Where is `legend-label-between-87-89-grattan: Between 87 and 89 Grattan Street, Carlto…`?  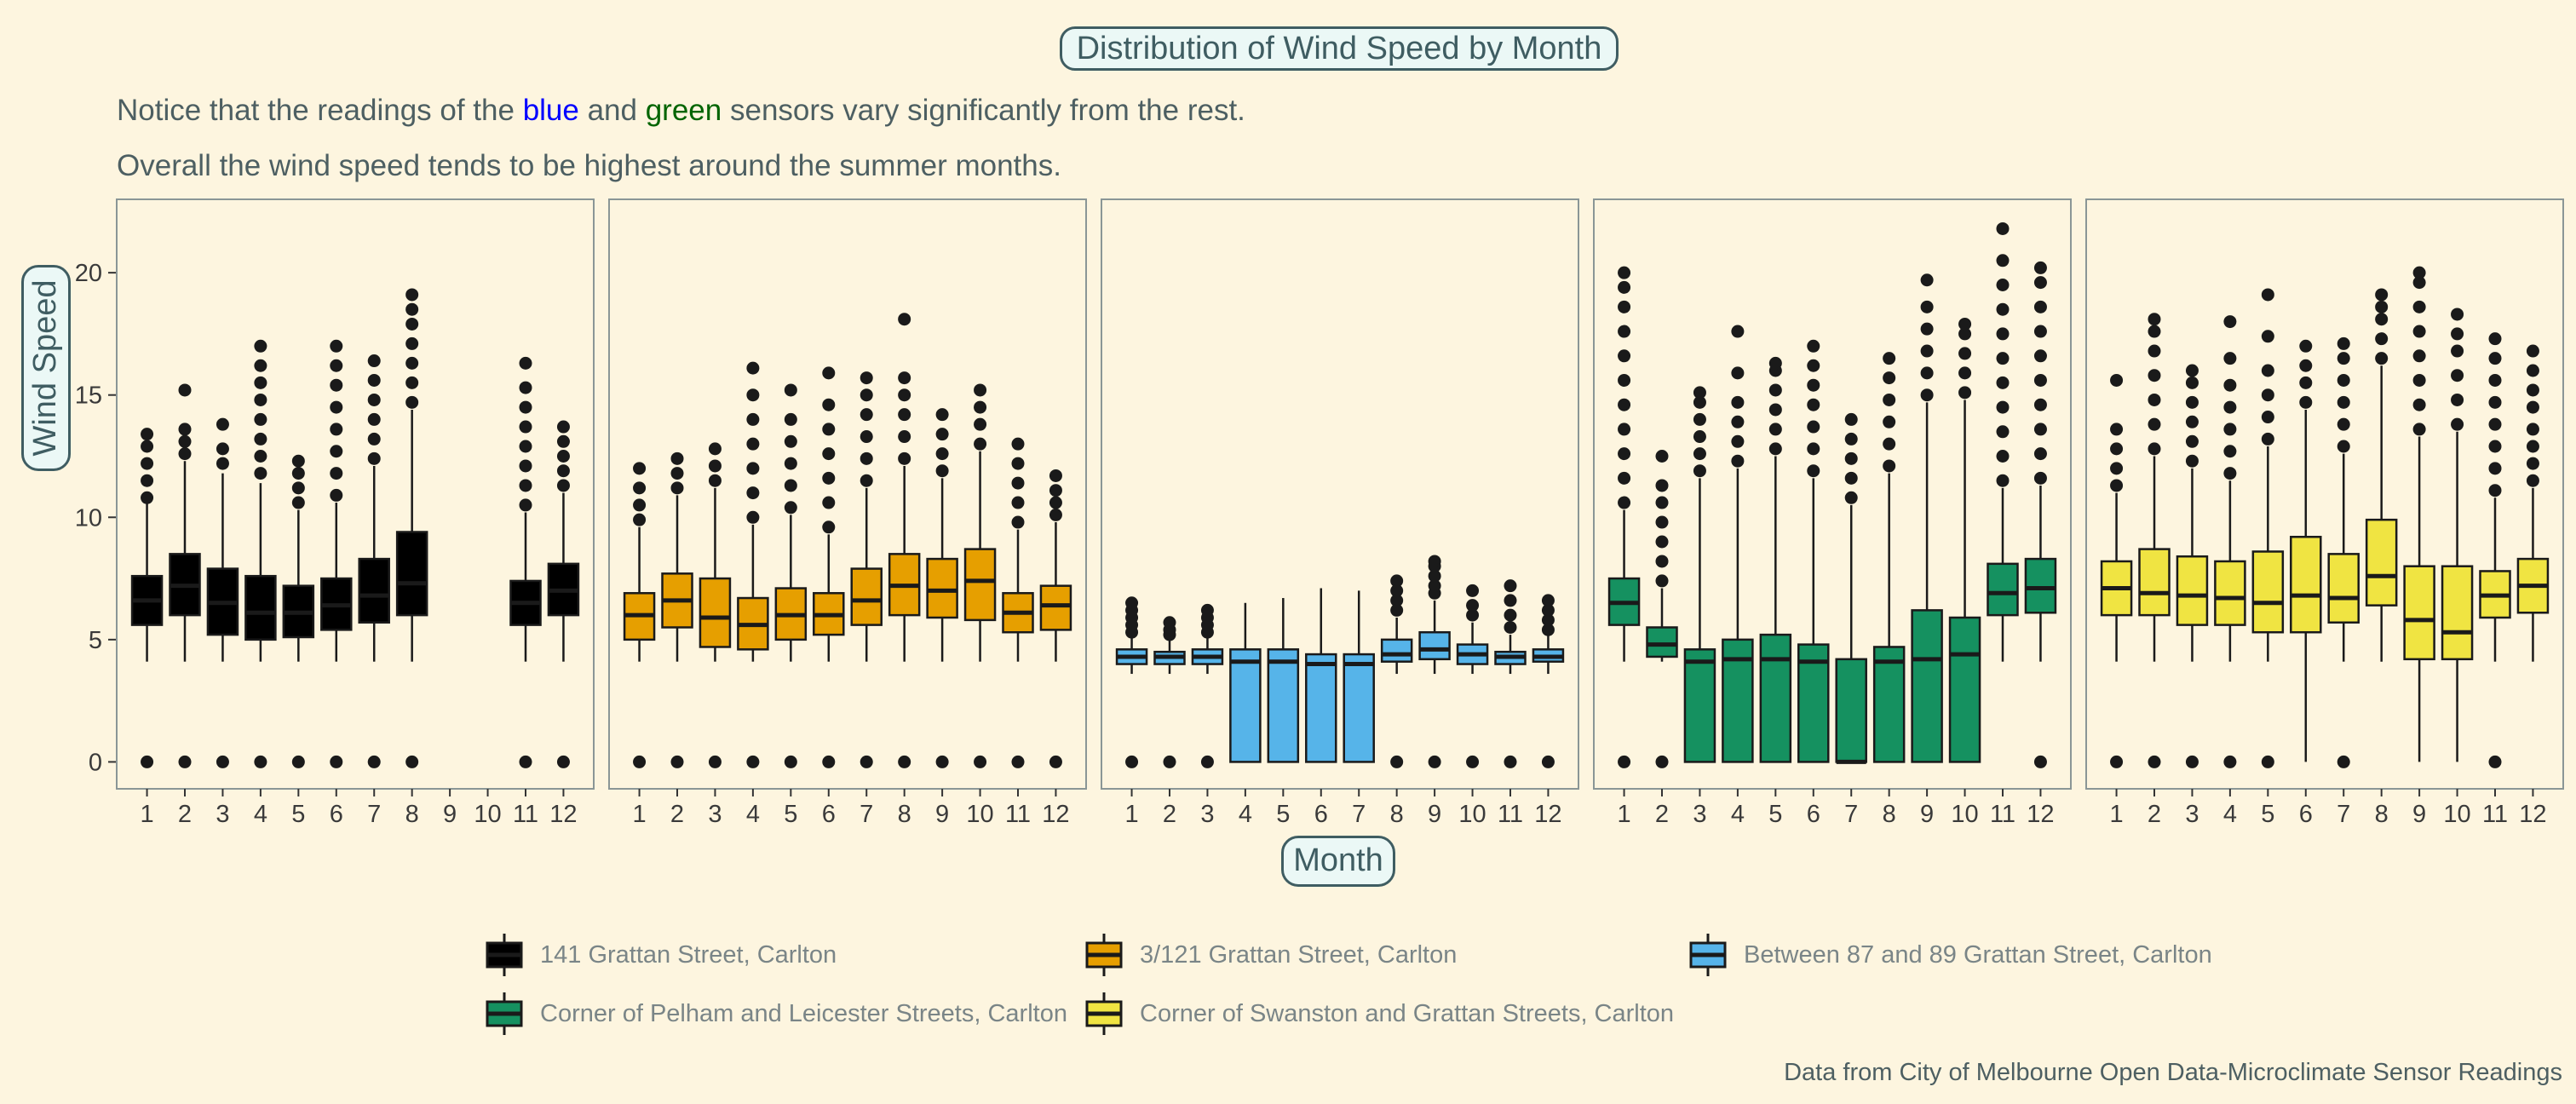 legend-label-between-87-89-grattan: Between 87 and 89 Grattan Street, Carlto… is located at coordinates (1978, 954).